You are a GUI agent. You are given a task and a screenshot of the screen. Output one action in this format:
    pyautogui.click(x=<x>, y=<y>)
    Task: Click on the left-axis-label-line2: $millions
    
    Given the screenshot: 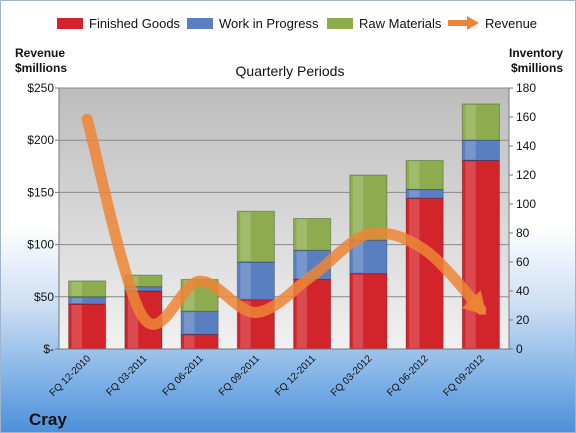 What is the action you would take?
    pyautogui.click(x=41, y=68)
    